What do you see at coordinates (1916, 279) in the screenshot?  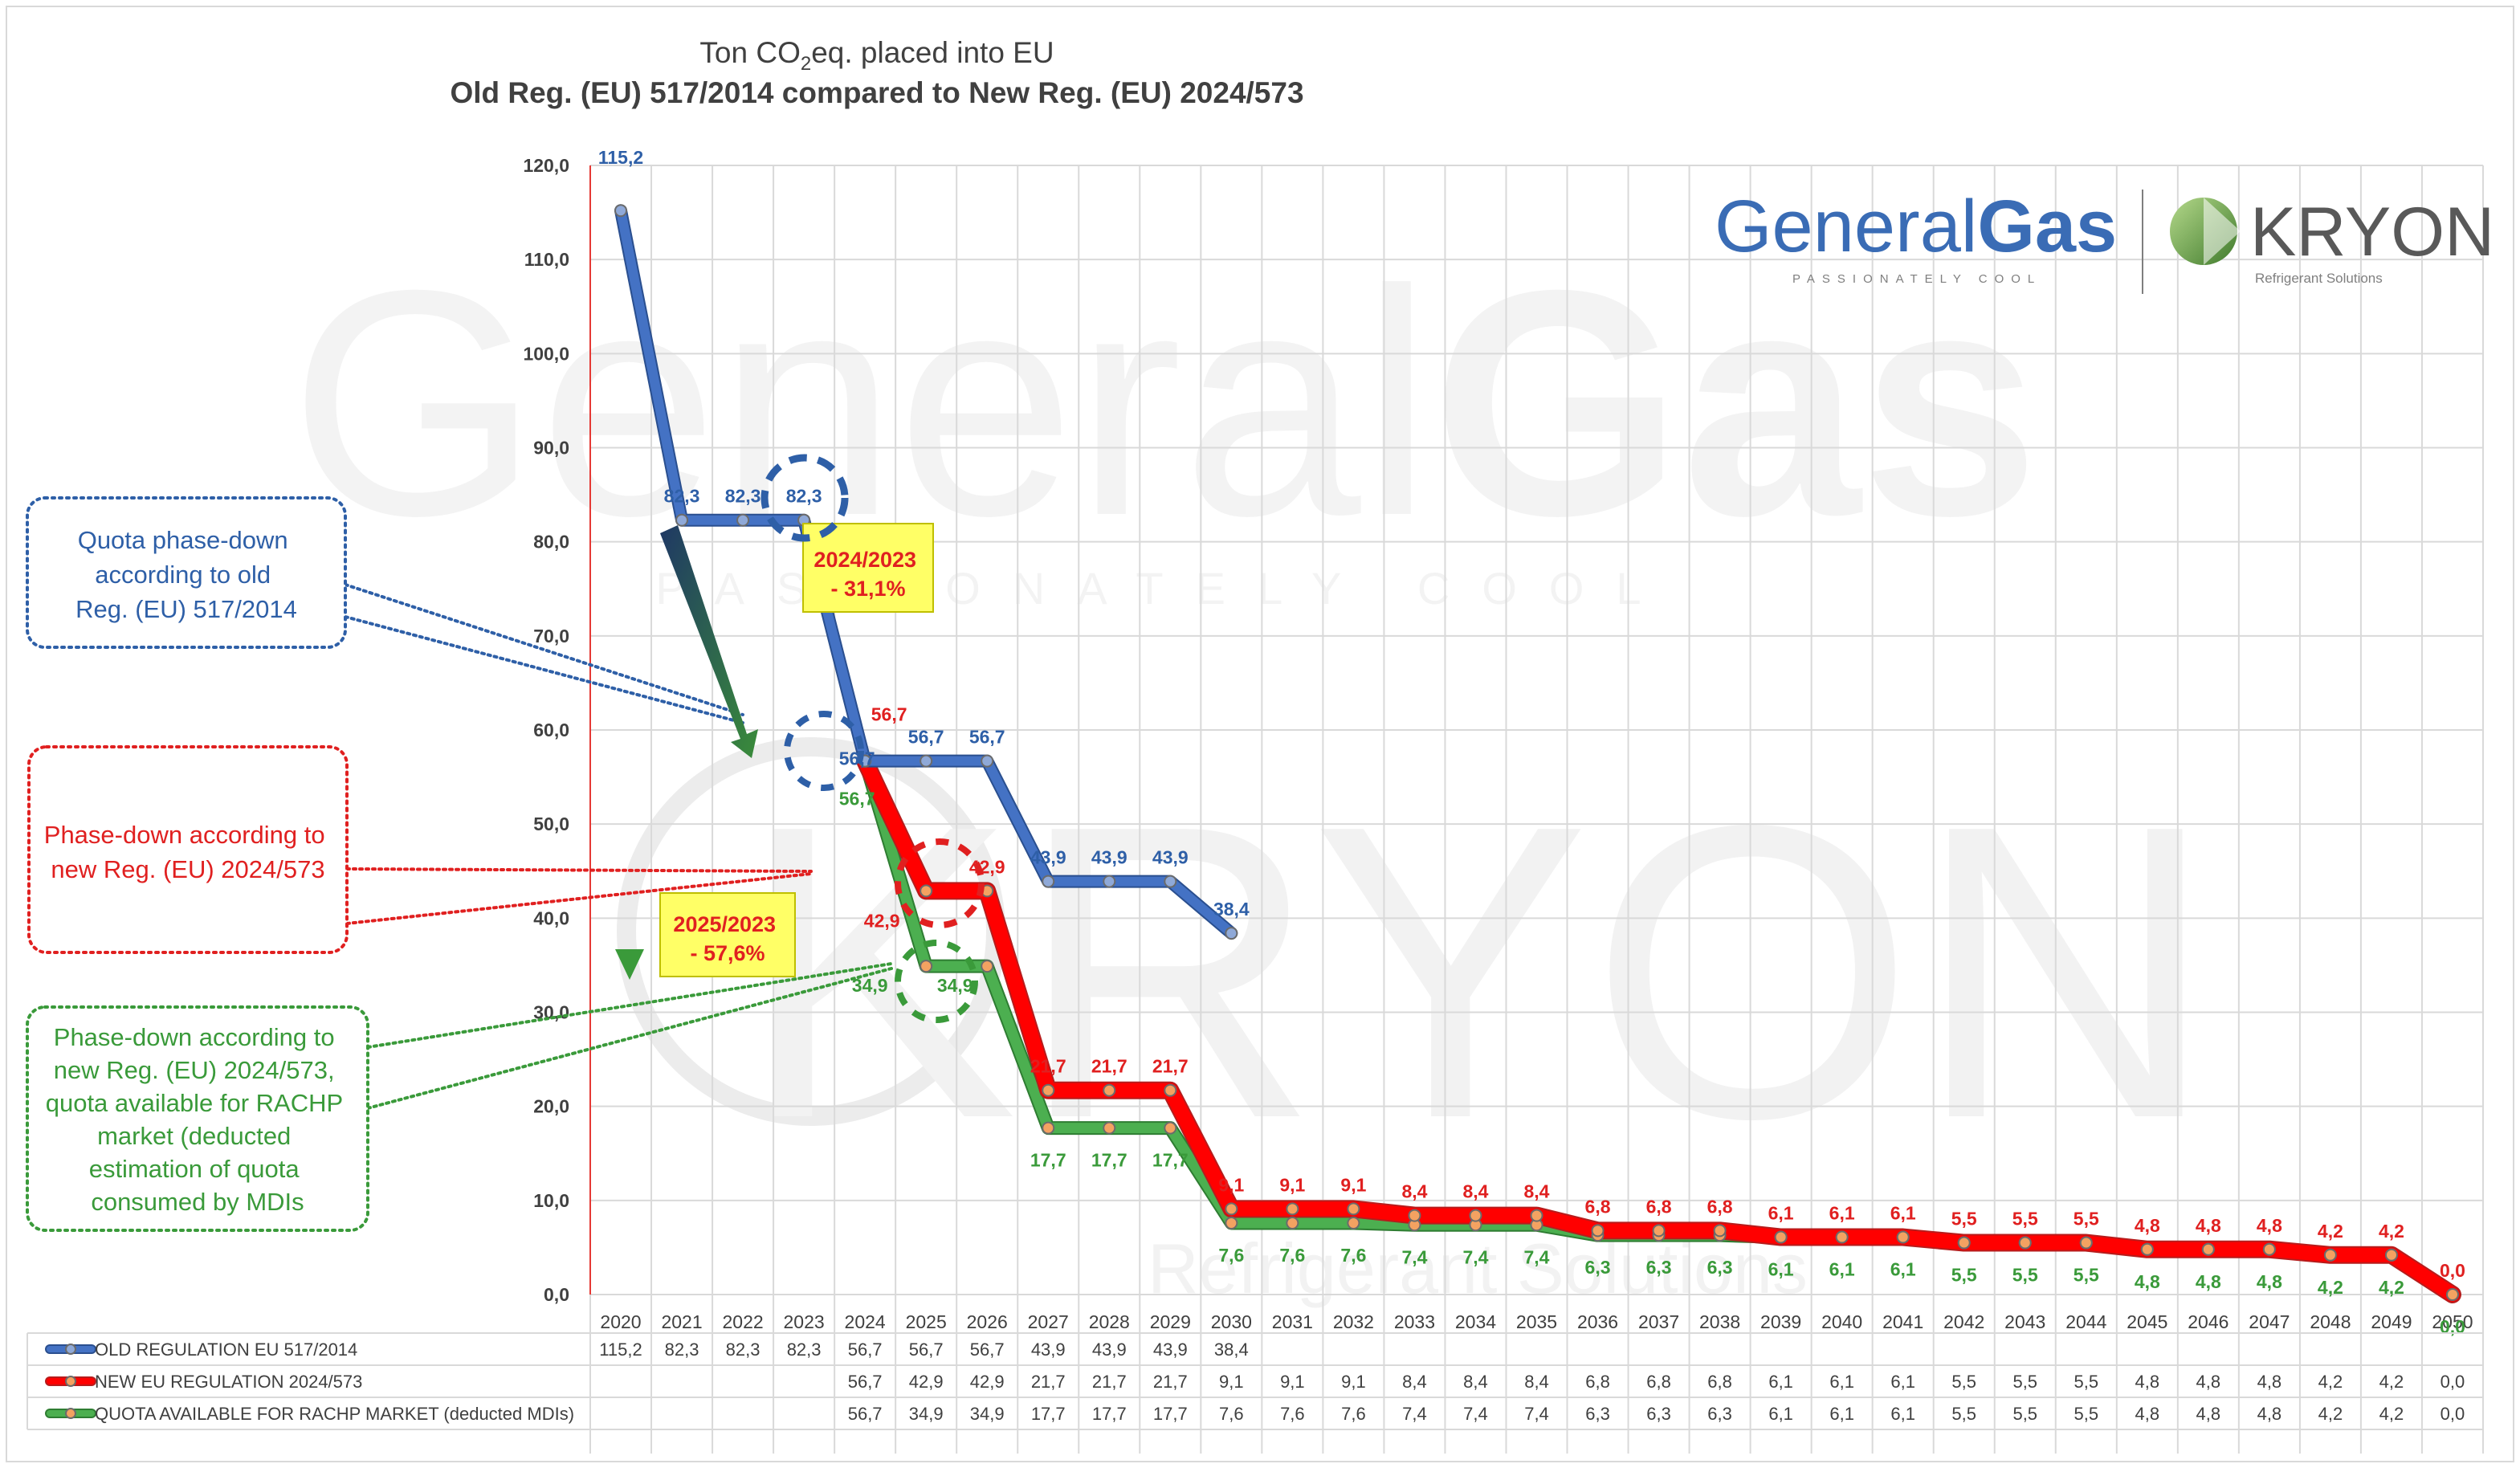 I see `svg-text: PASSIONATELY COOL` at bounding box center [1916, 279].